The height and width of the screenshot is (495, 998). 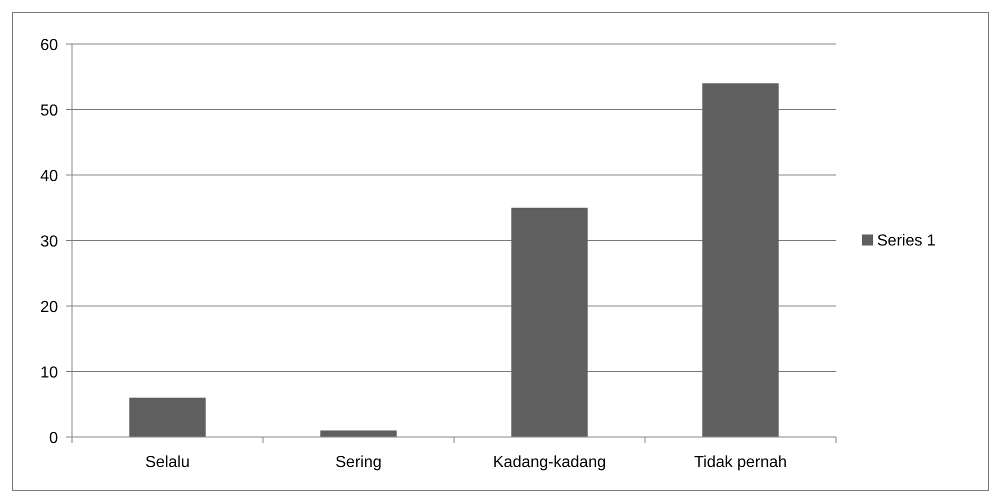 I want to click on y-tick-label: 40, so click(x=49, y=176).